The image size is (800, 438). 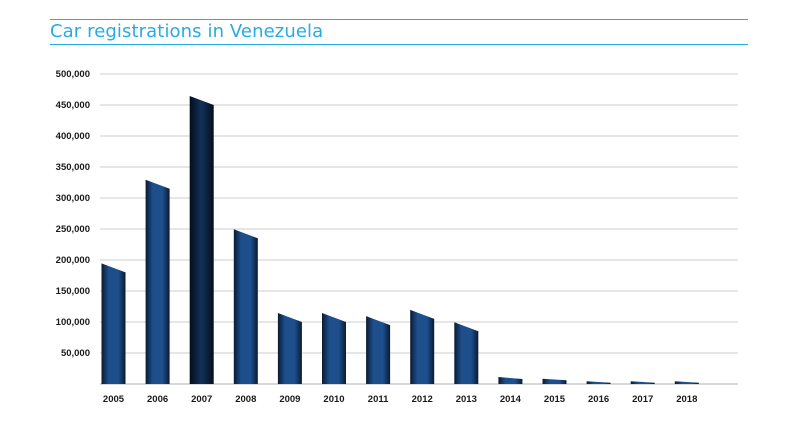 I want to click on bar-2015, so click(x=554, y=381).